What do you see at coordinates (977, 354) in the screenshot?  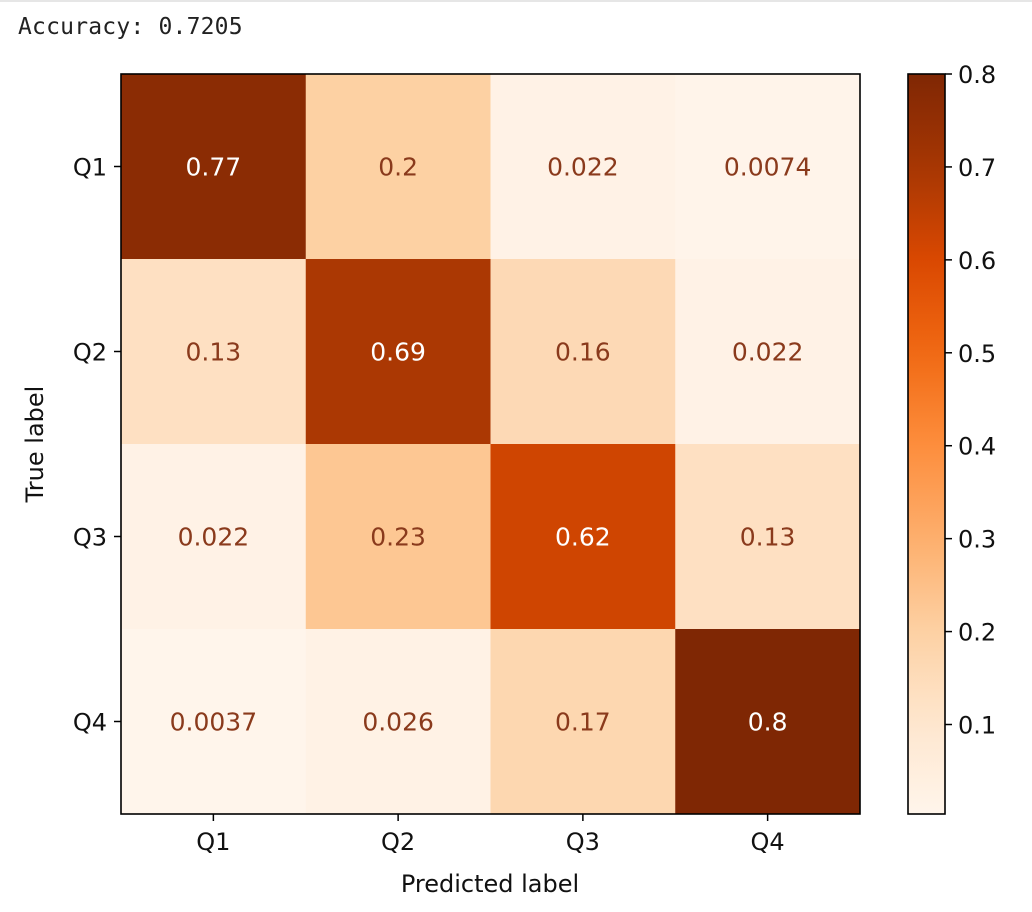 I see `colorbar-tick-label: 0.5` at bounding box center [977, 354].